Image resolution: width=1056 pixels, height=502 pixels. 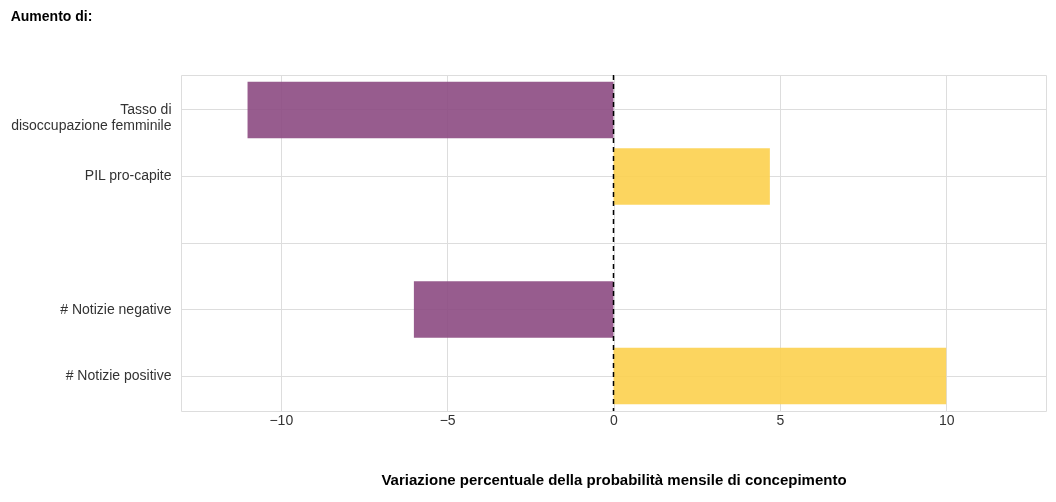 What do you see at coordinates (281, 419) in the screenshot?
I see `x-tick-label: −10` at bounding box center [281, 419].